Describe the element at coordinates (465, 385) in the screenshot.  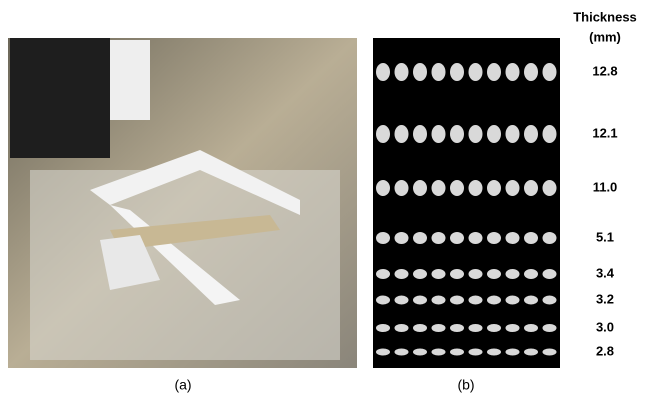
I see `caption: (b)` at that location.